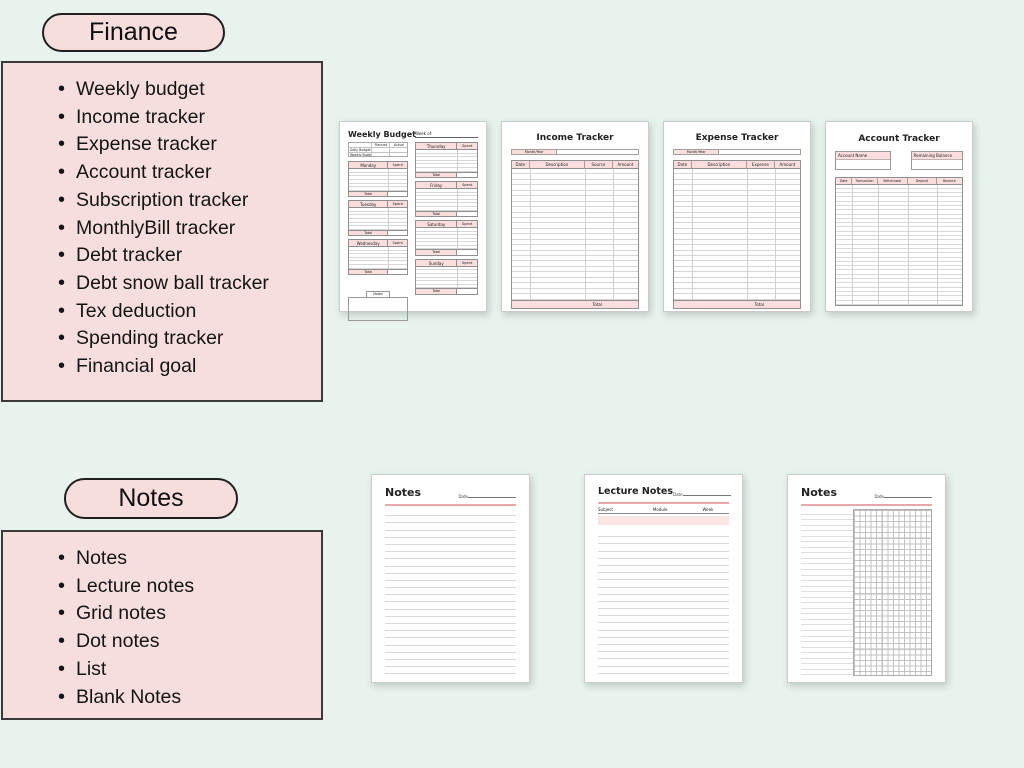  I want to click on column-header: Amount, so click(625, 164).